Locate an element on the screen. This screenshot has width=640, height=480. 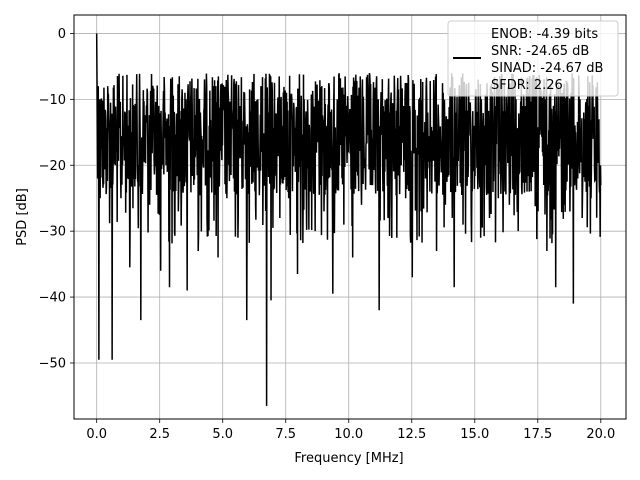
x-tick-label: 12.5 is located at coordinates (411, 434).